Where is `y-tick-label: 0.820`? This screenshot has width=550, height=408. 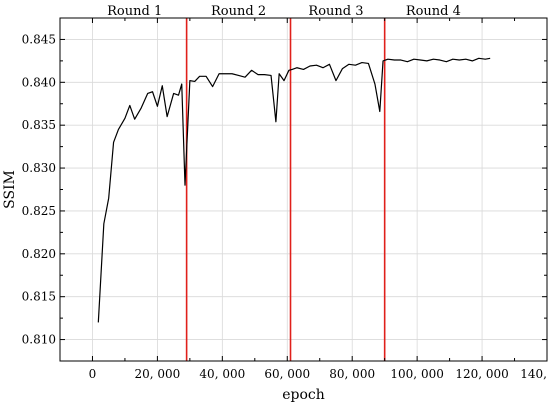
y-tick-label: 0.820 is located at coordinates (39, 254).